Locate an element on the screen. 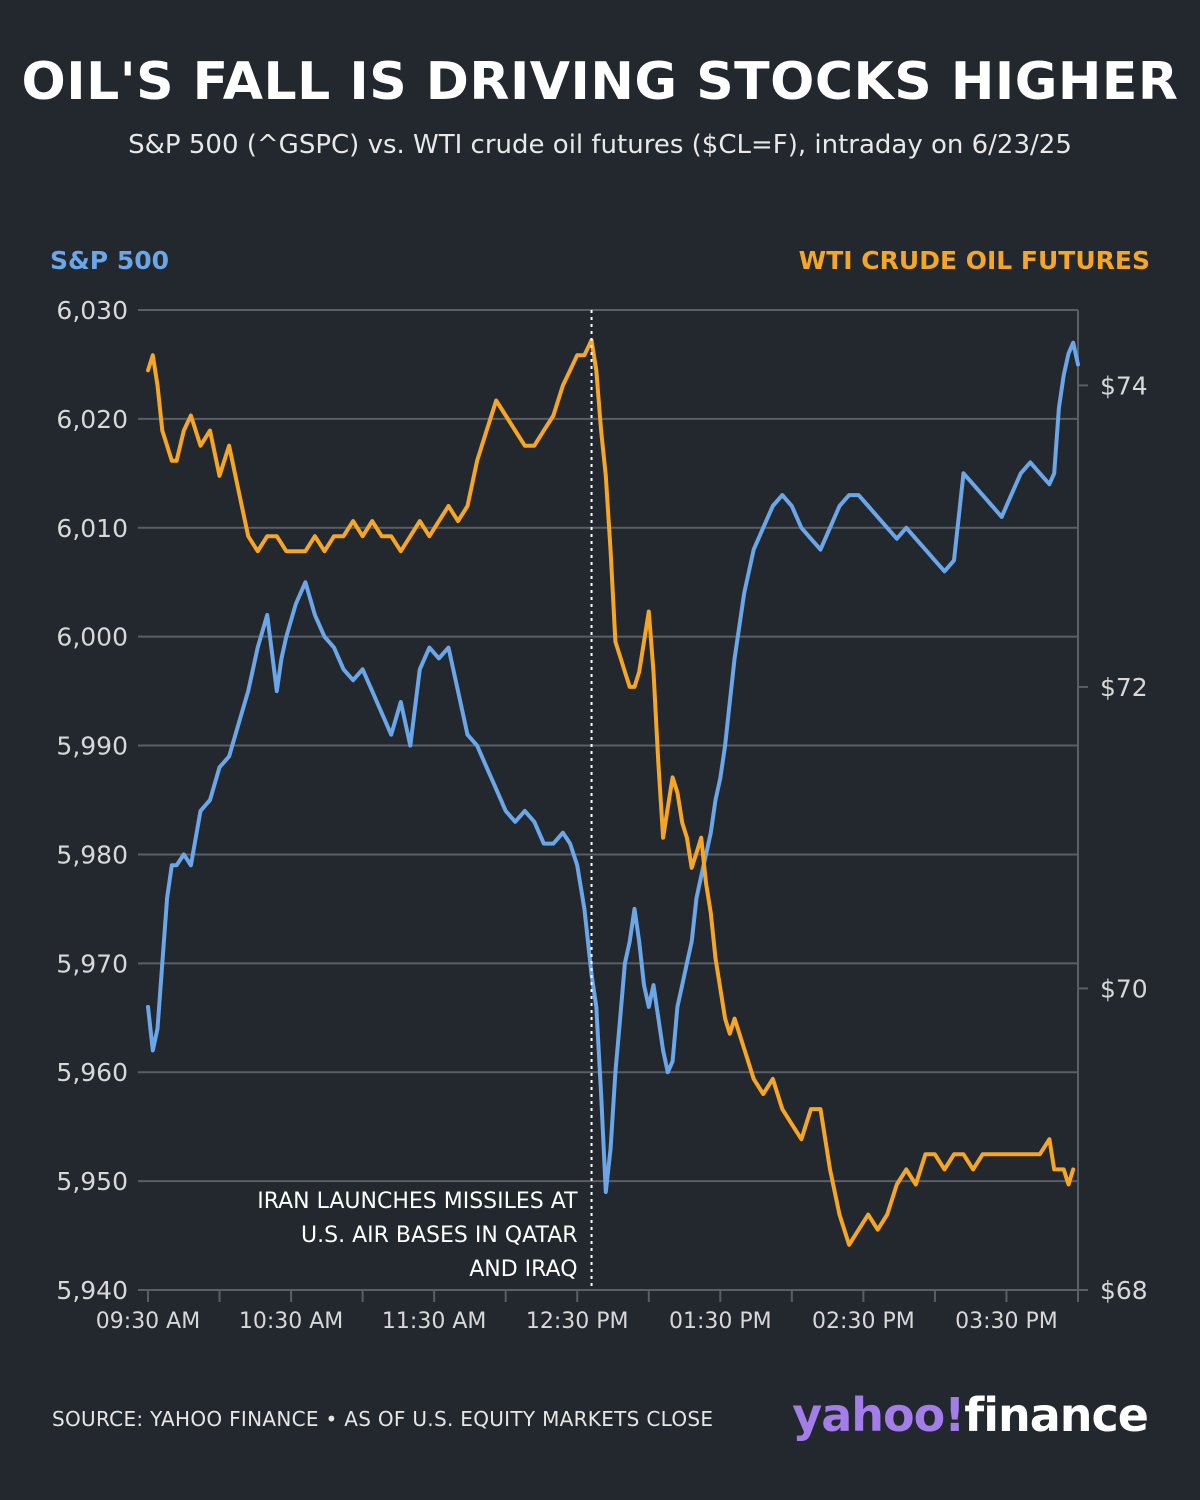  left-tick-label: 5,970 is located at coordinates (92, 963).